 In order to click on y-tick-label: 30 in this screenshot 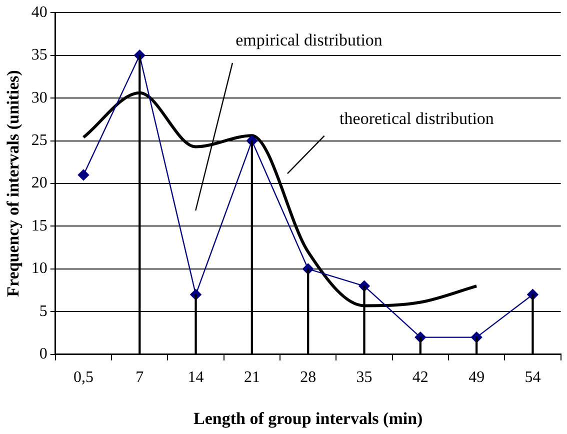, I will do `click(39, 97)`.